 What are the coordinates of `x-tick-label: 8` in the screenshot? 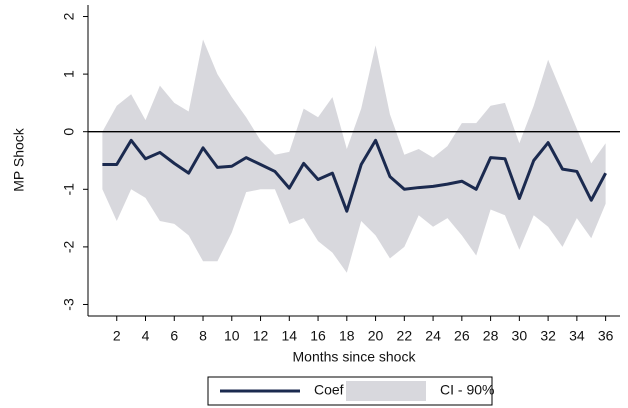 It's located at (203, 336).